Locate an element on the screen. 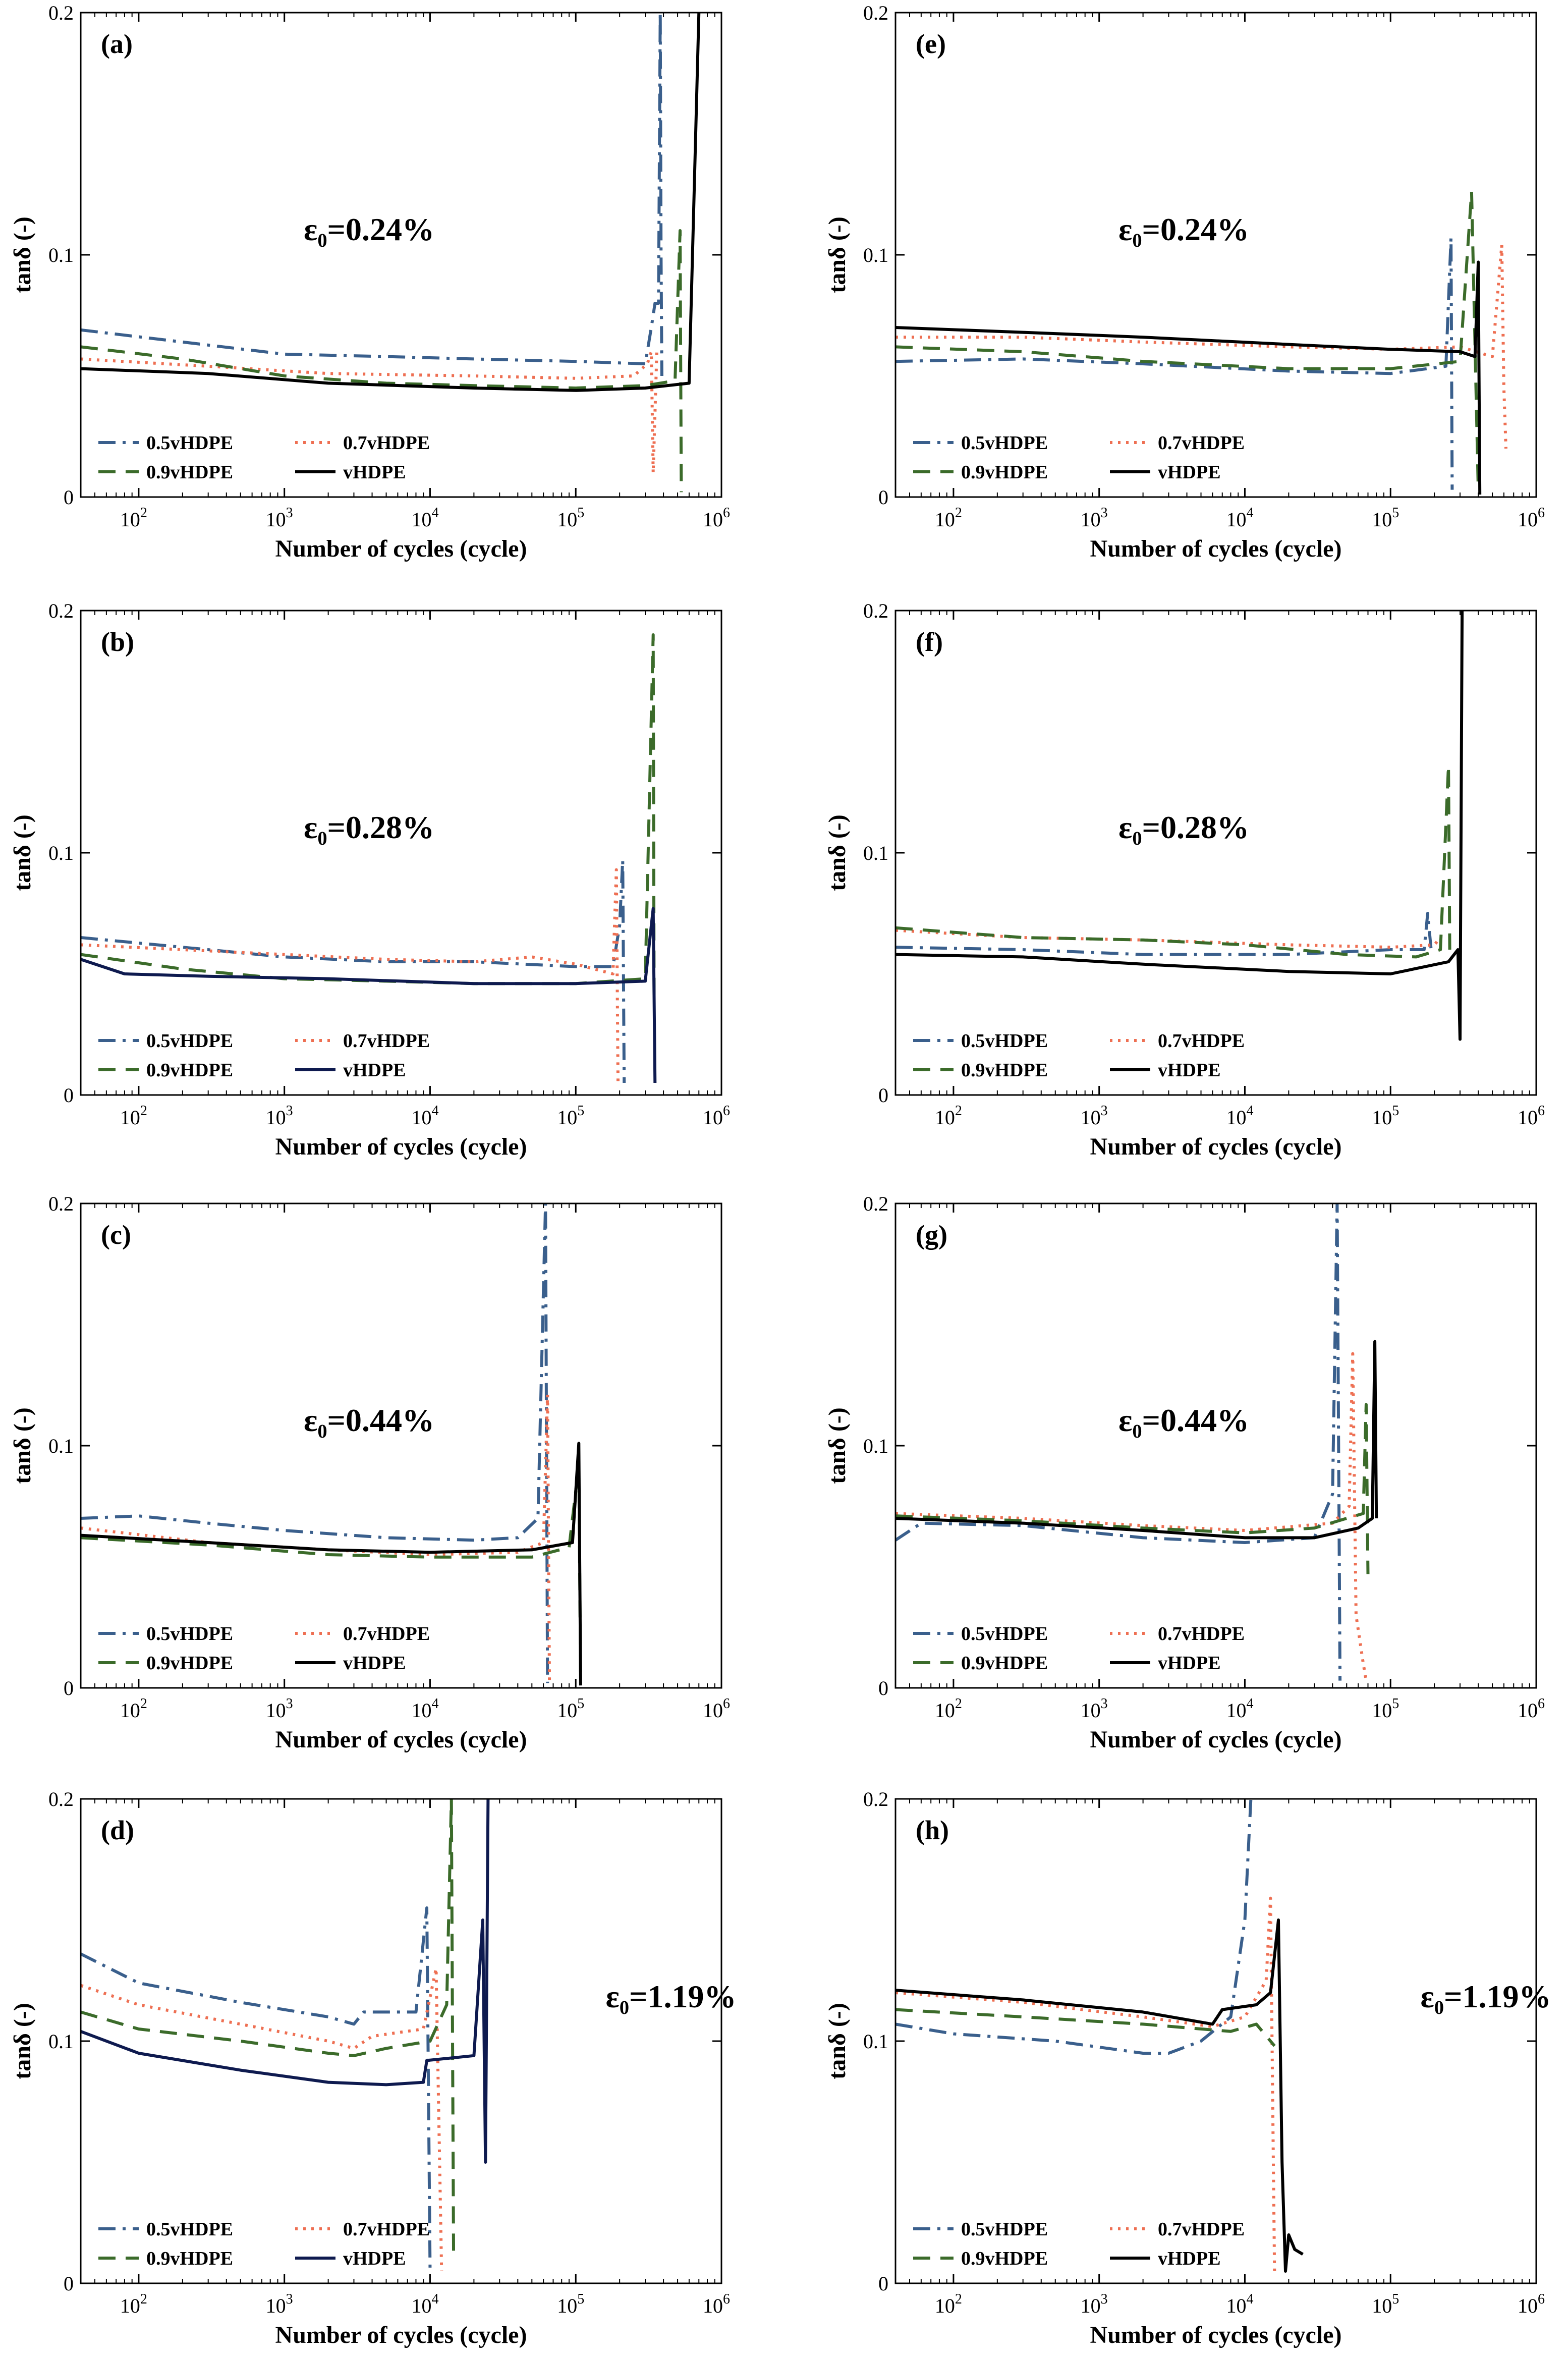 The image size is (1568, 2358). panel-label: (f) is located at coordinates (929, 642).